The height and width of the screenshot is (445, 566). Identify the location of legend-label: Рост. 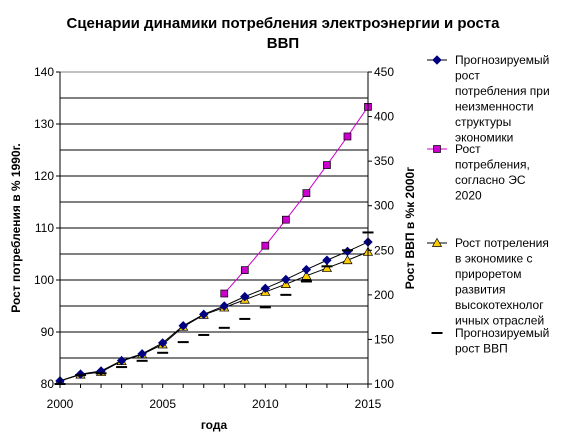
(468, 149).